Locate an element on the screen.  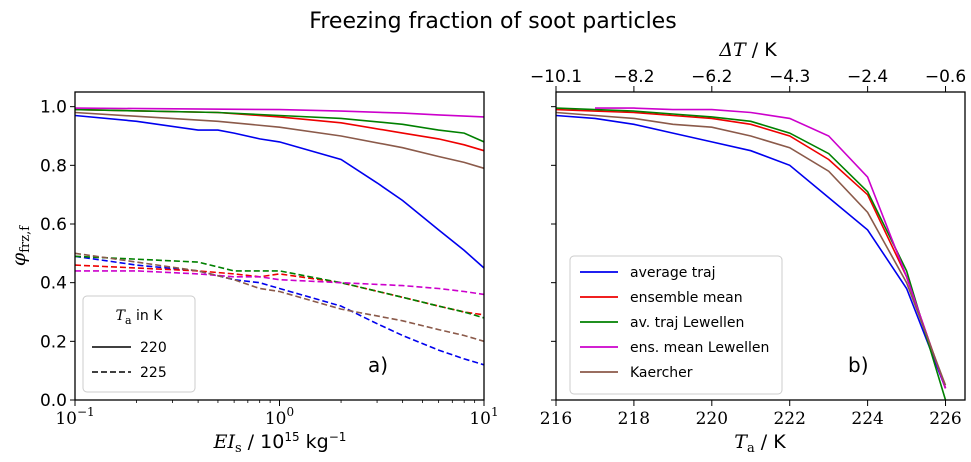
top-x-tick-label: −0.6 is located at coordinates (945, 77).